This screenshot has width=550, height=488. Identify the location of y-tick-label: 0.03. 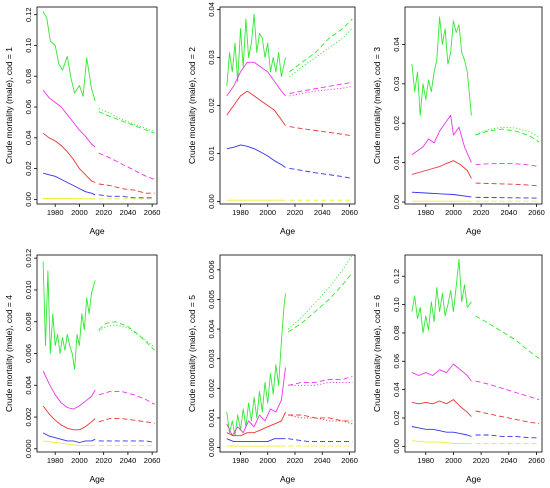
(396, 84).